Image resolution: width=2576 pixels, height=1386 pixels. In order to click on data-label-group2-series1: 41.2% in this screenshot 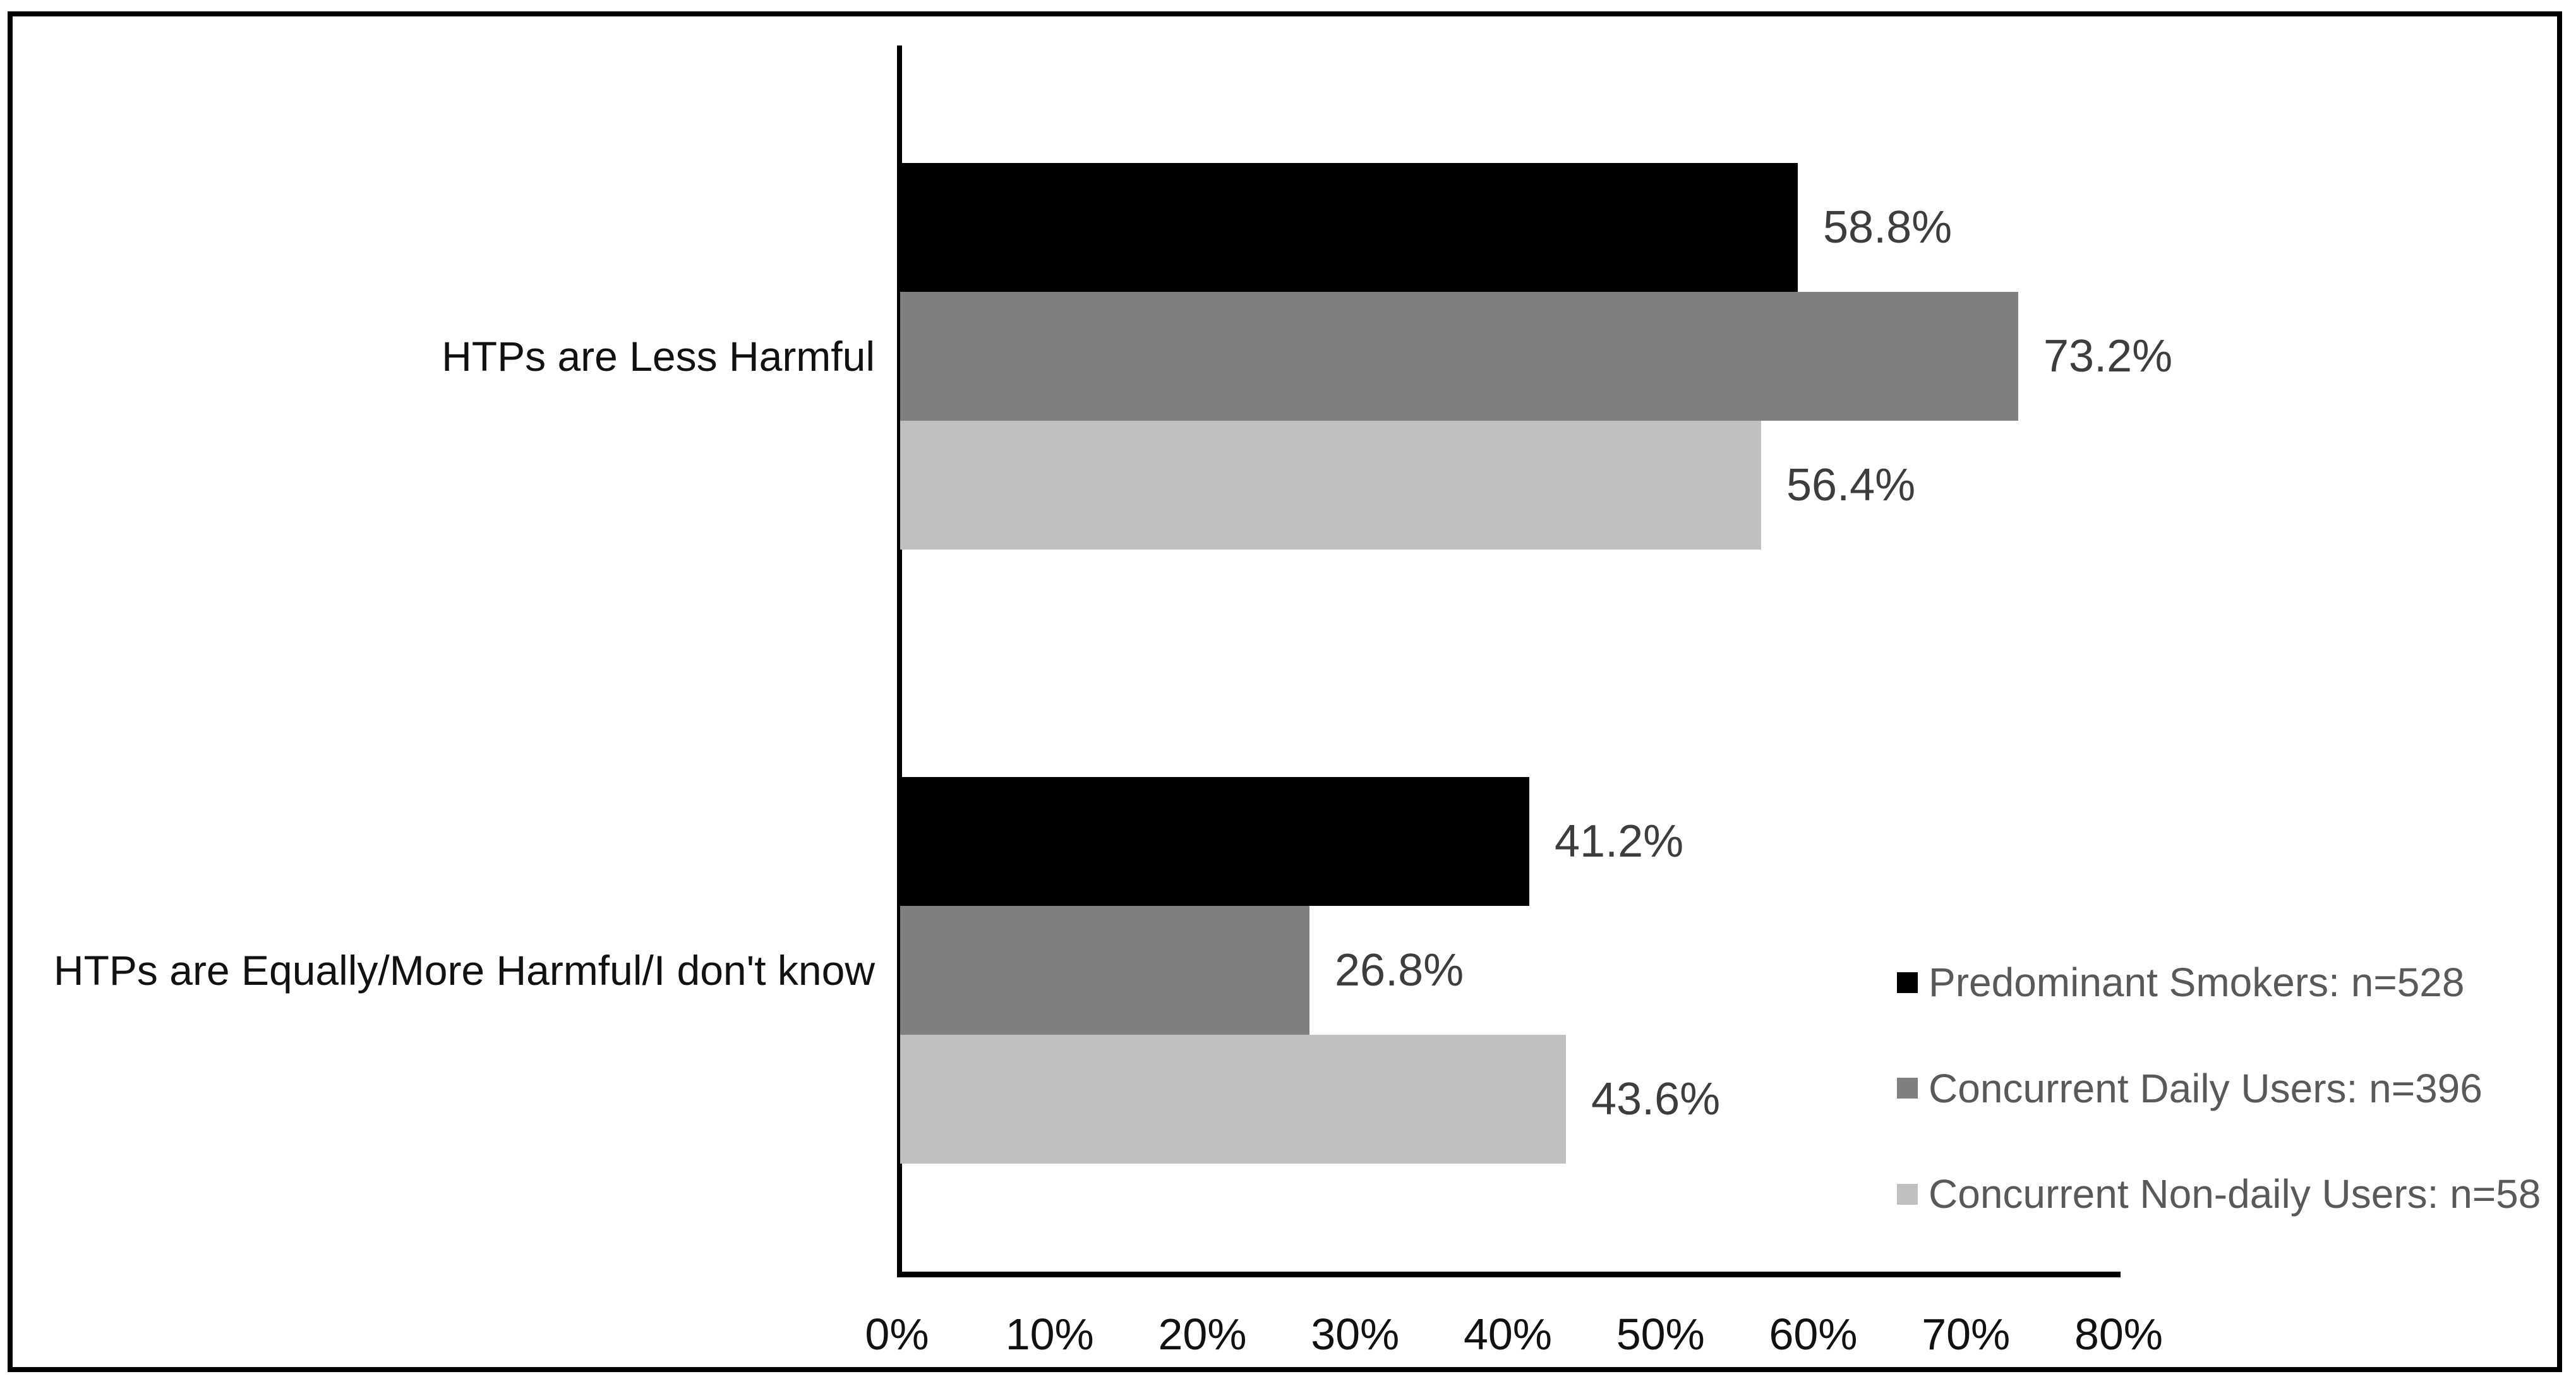, I will do `click(1619, 841)`.